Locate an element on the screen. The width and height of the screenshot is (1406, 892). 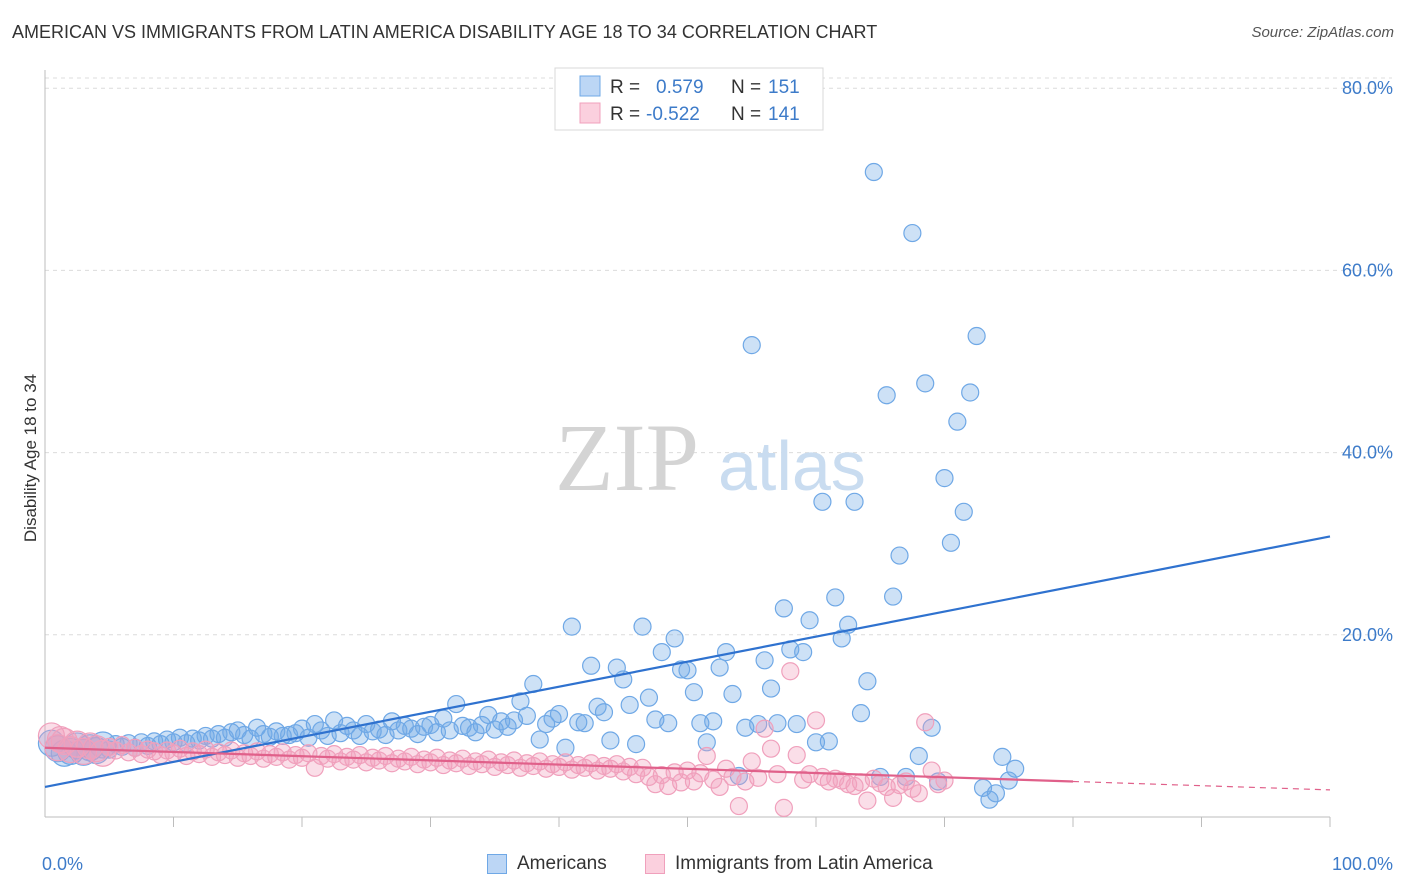
bottom-legend-immigrants: Immigrants from Latin America is located at coordinates (789, 864).